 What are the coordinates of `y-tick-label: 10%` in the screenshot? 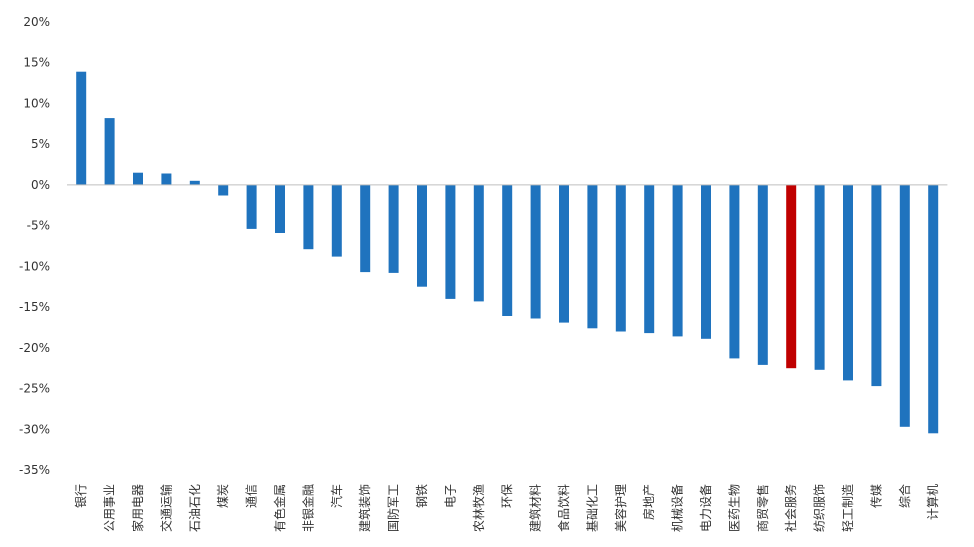 It's located at (36, 103).